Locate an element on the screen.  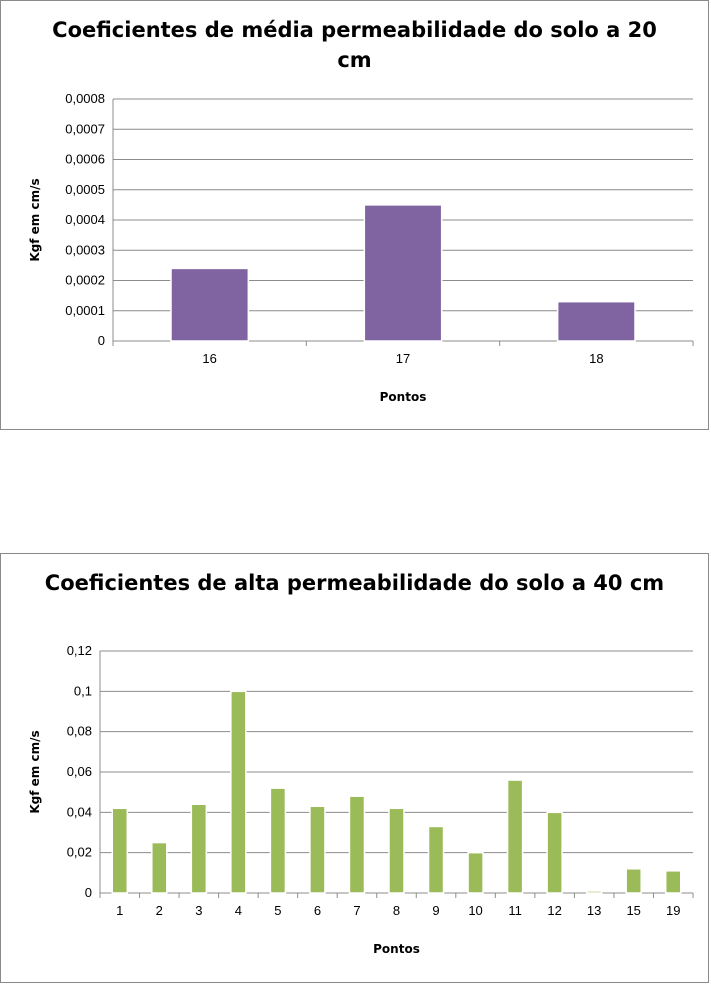
x-tick-label: 18 is located at coordinates (596, 358).